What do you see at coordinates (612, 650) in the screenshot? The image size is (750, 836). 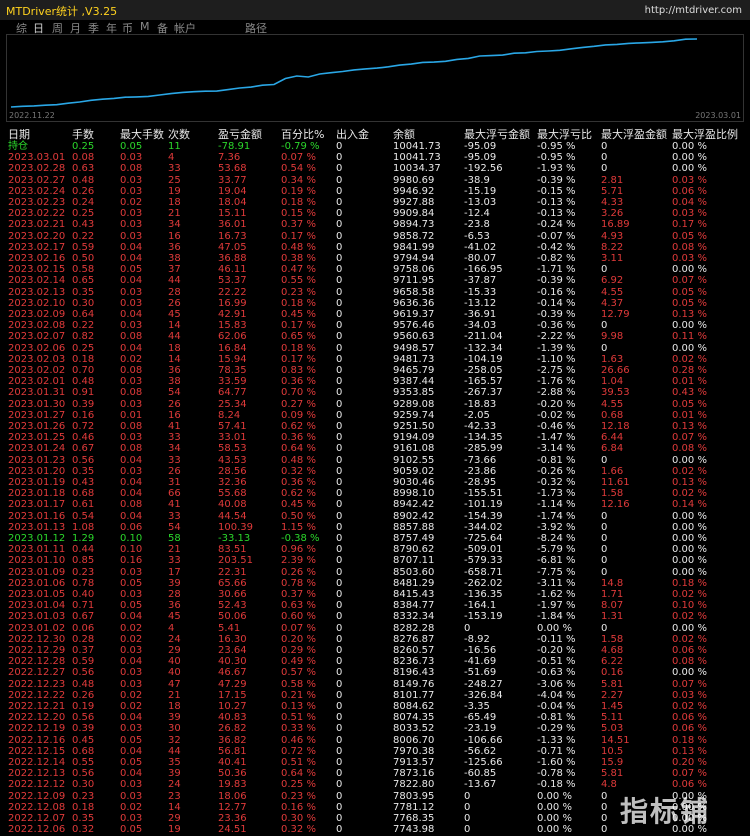 I see `cell: 4.68` at bounding box center [612, 650].